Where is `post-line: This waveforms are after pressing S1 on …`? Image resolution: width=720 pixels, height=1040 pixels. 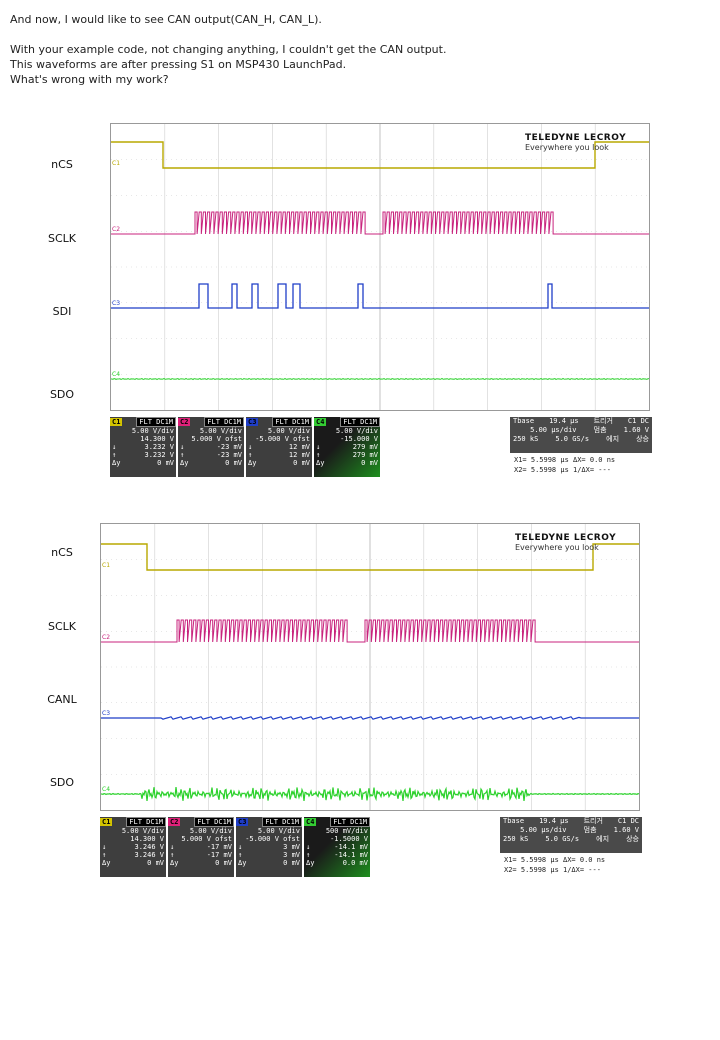 post-line: This waveforms are after pressing S1 on … is located at coordinates (178, 64).